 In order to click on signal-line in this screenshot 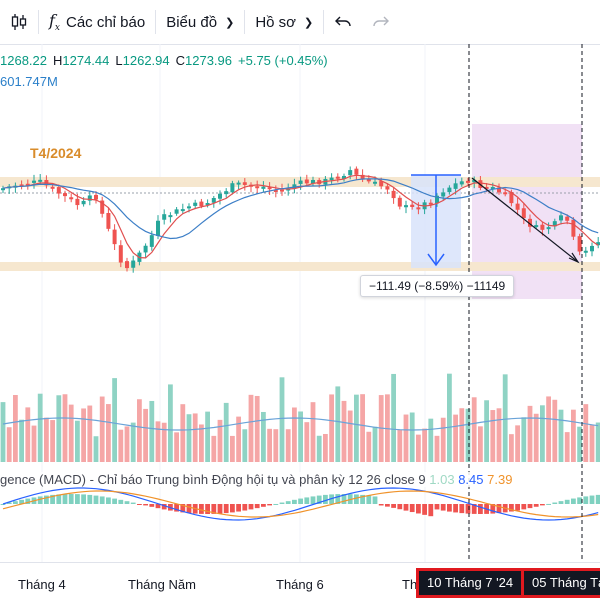, I will do `click(300, 504)`.